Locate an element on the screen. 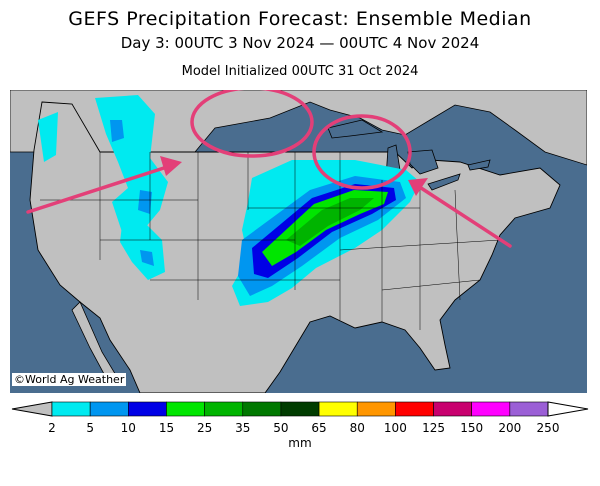 Image resolution: width=600 pixels, height=486 pixels. annotation-arrow-west is located at coordinates (99, 189).